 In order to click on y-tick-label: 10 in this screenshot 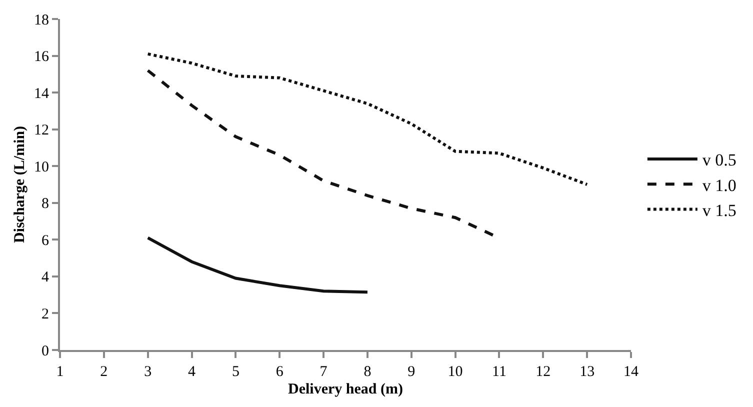, I will do `click(41, 167)`.